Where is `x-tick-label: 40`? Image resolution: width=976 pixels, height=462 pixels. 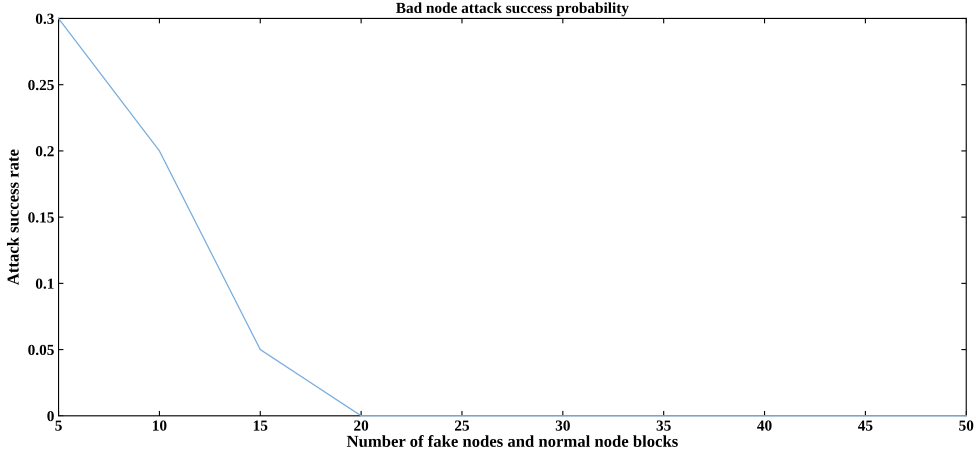 x-tick-label: 40 is located at coordinates (764, 425).